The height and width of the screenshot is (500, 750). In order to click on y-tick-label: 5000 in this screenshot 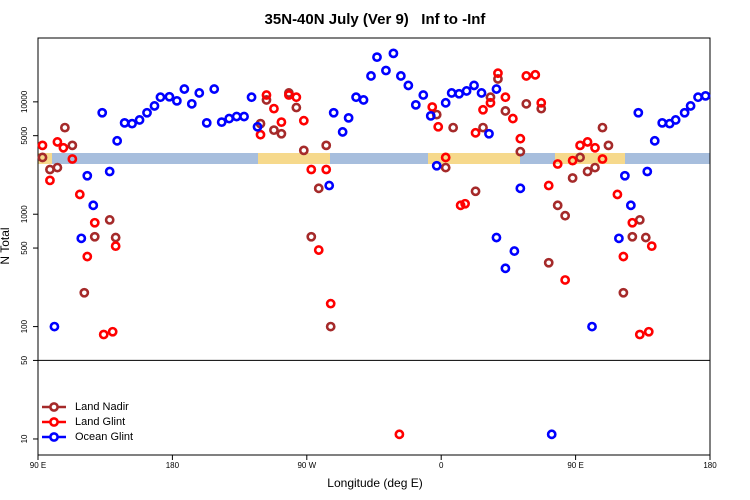, I will do `click(24, 135)`.